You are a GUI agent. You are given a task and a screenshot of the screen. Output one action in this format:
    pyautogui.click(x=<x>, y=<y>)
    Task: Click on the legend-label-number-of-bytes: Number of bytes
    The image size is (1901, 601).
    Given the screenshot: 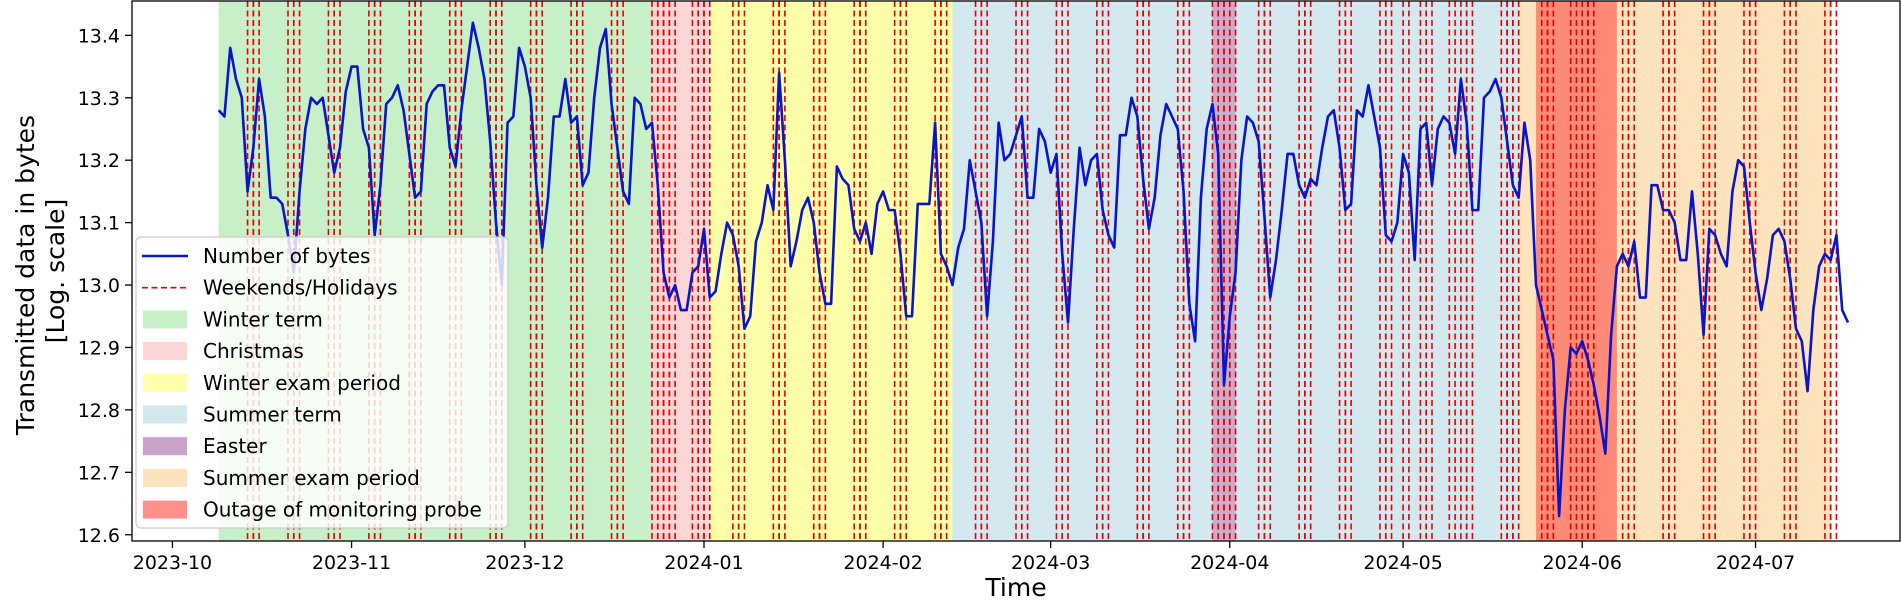 What is the action you would take?
    pyautogui.click(x=286, y=256)
    